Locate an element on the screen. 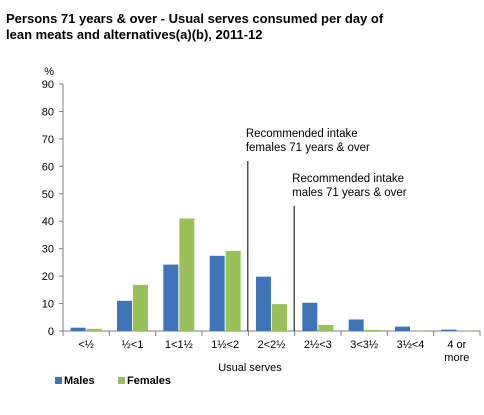 The width and height of the screenshot is (484, 415). annotation-0-line1: Recommended intake is located at coordinates (302, 134).